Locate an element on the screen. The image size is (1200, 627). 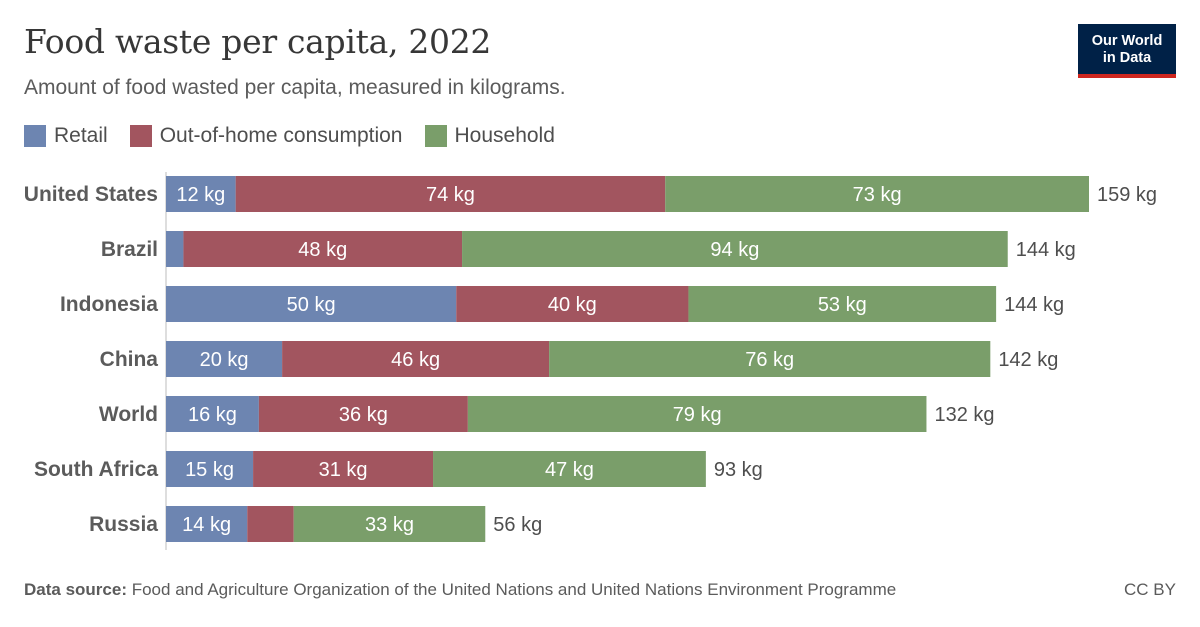
total-label-world: 132 kg is located at coordinates (964, 415).